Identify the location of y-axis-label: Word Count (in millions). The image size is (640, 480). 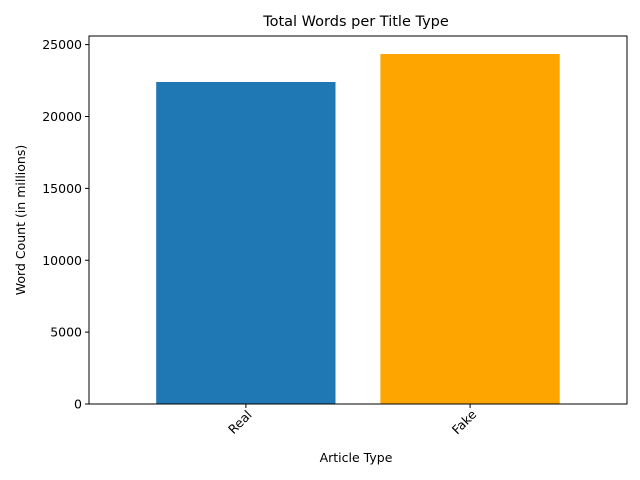
(20, 220).